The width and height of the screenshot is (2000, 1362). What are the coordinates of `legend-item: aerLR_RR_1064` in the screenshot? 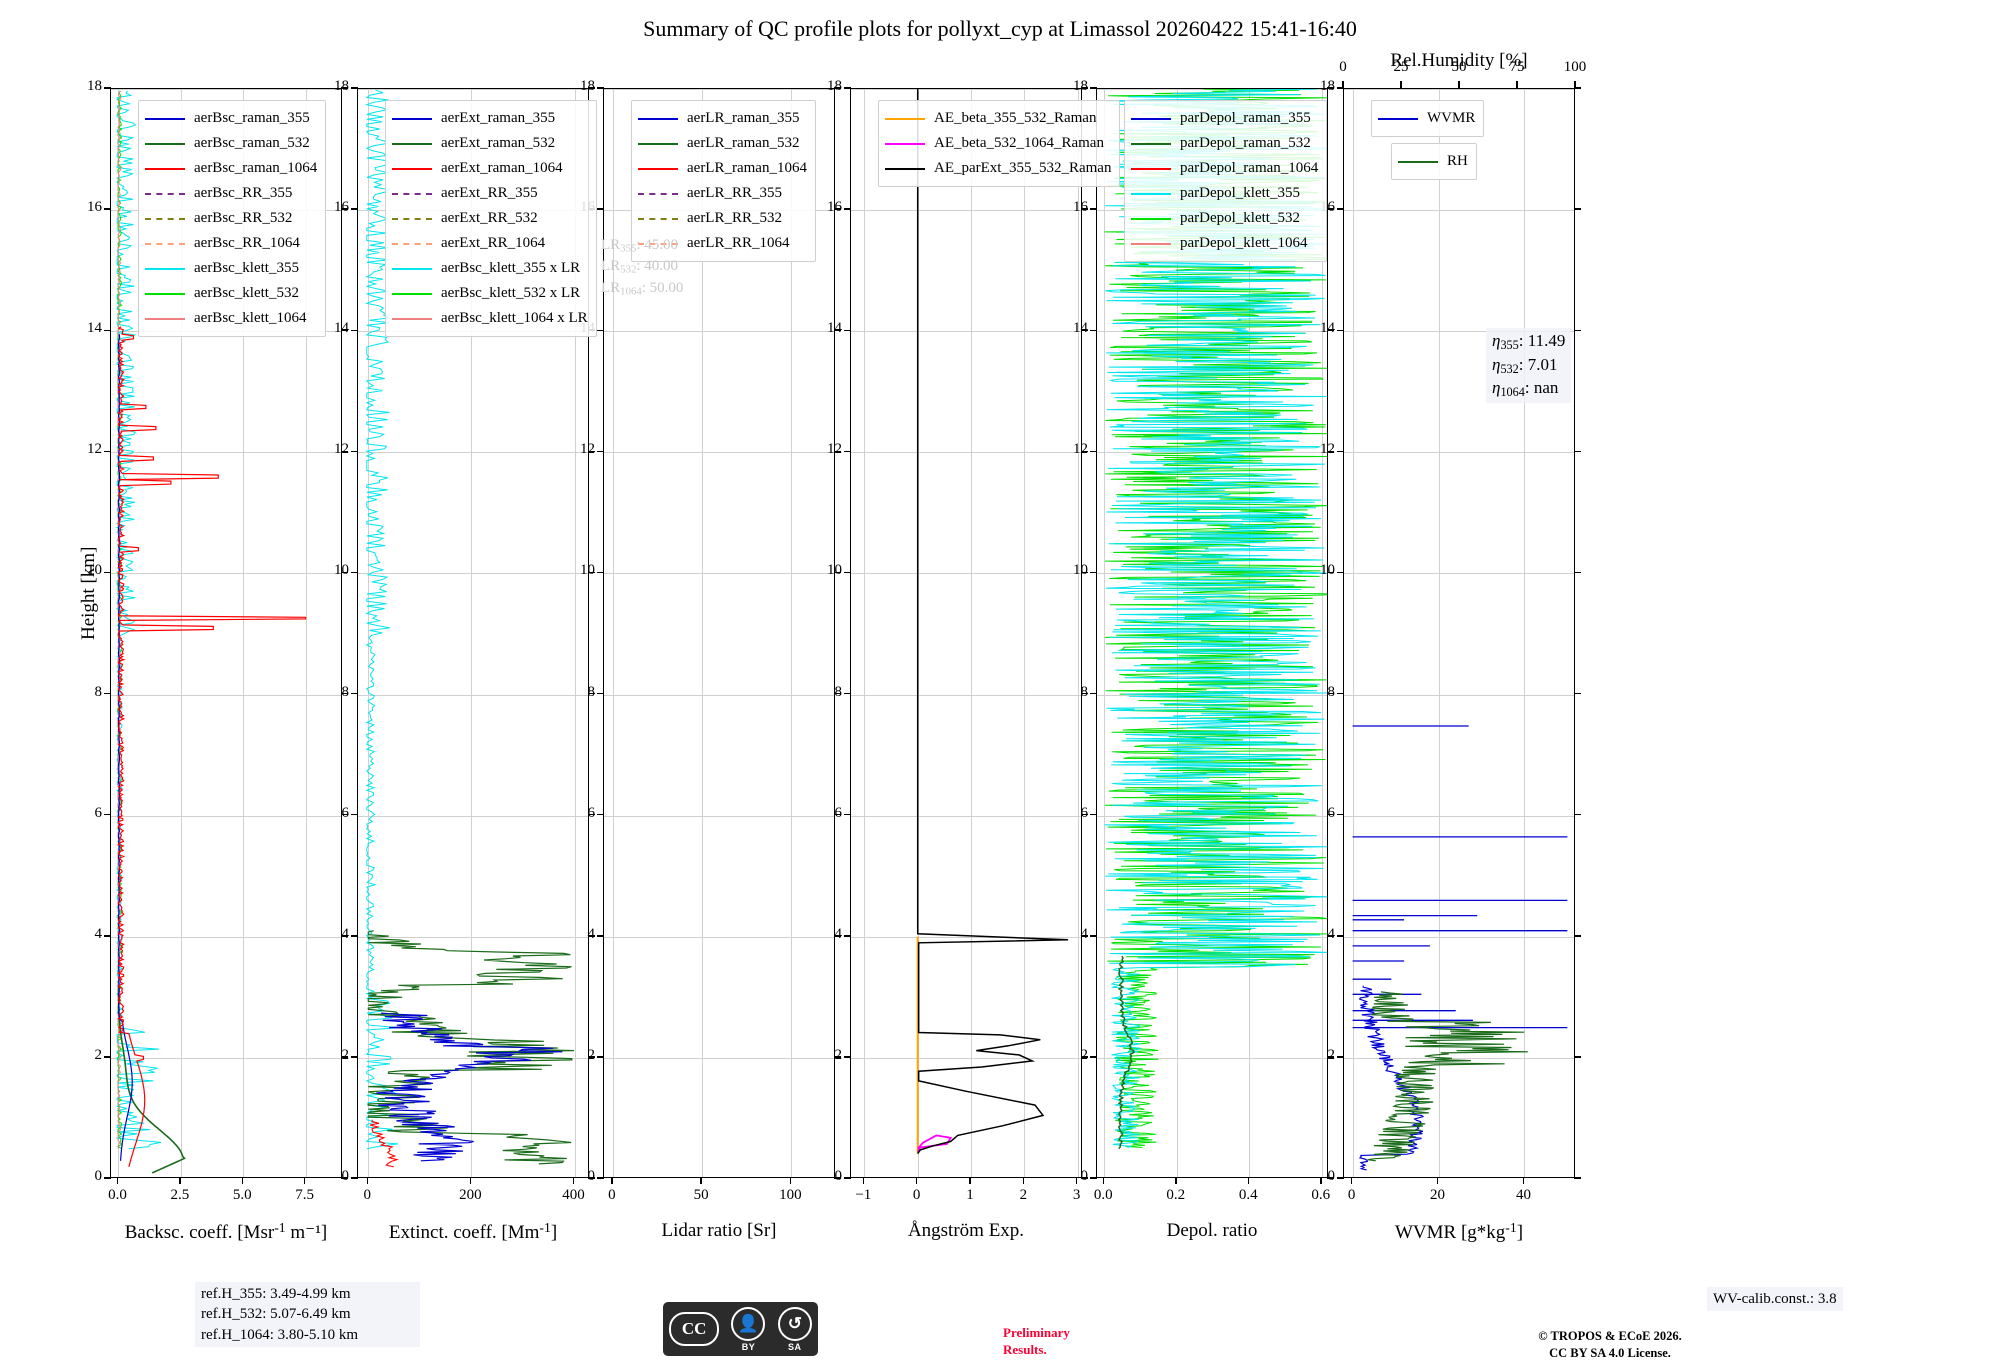 It's located at (722, 243).